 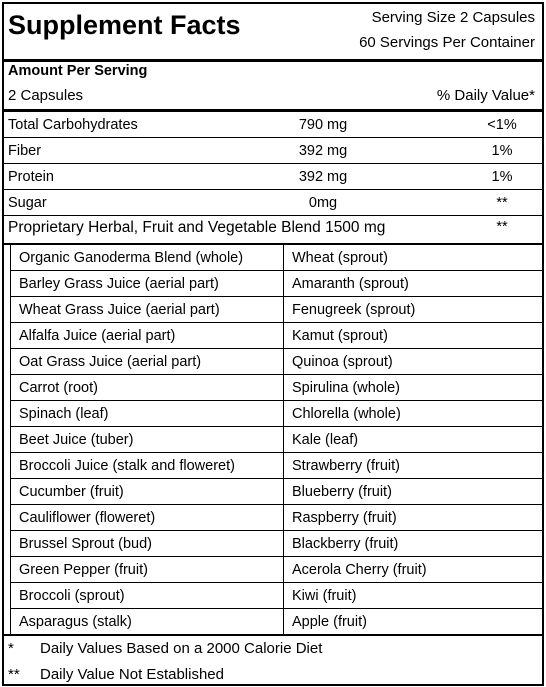 I want to click on ingredient: Wheat (sprout), so click(x=340, y=258).